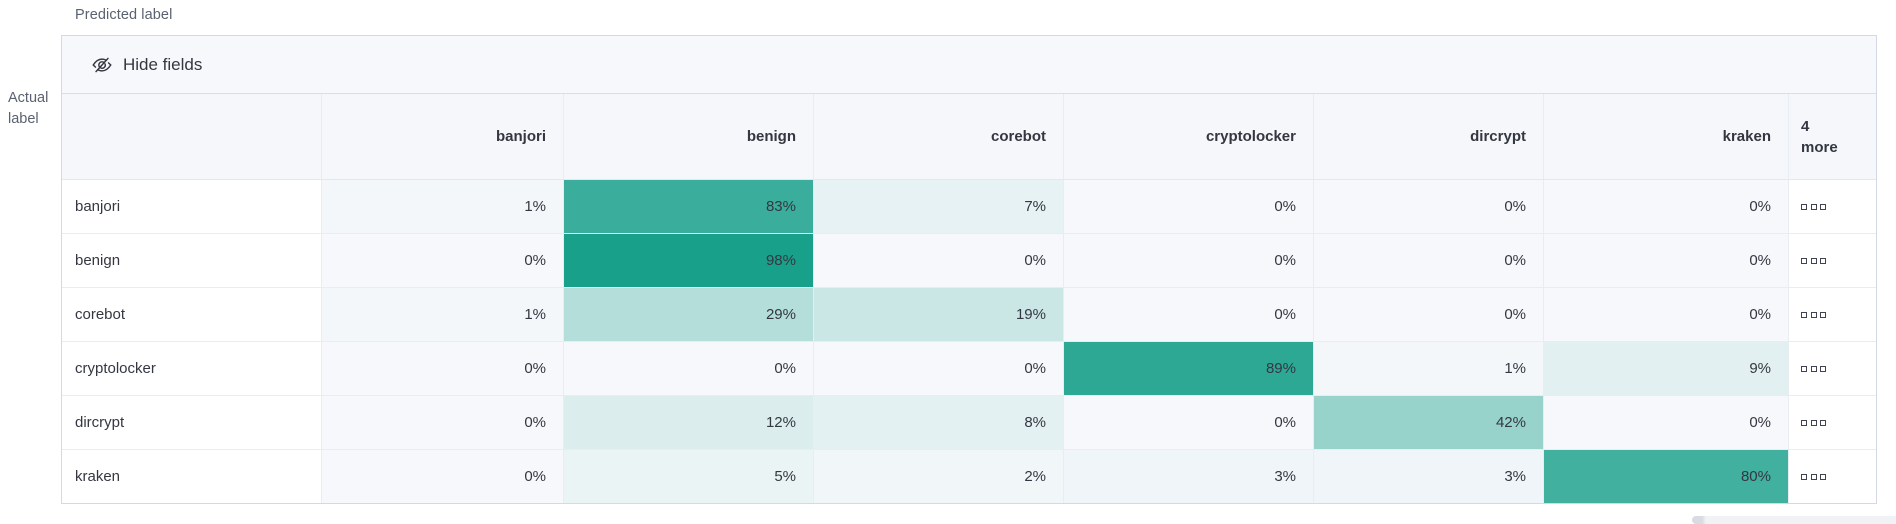  What do you see at coordinates (689, 314) in the screenshot?
I see `matrix-cell: 29%` at bounding box center [689, 314].